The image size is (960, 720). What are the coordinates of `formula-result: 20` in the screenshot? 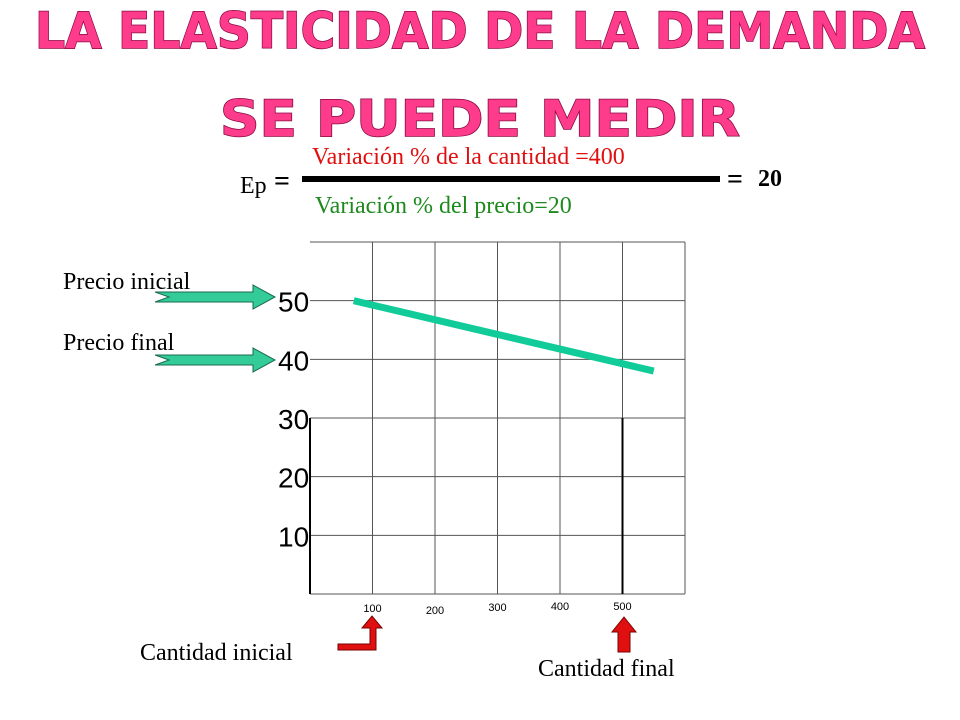 It's located at (770, 179).